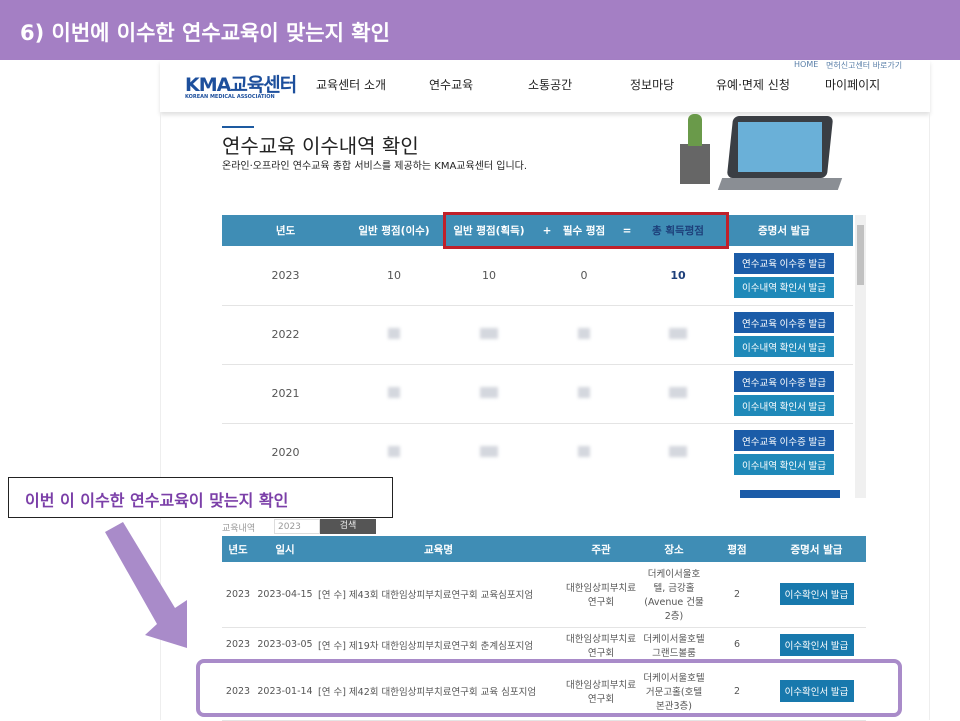  Describe the element at coordinates (480, 30) in the screenshot. I see `slide-title: 6) 이번에 이수한 연수교육이 맞는지 확인` at that location.